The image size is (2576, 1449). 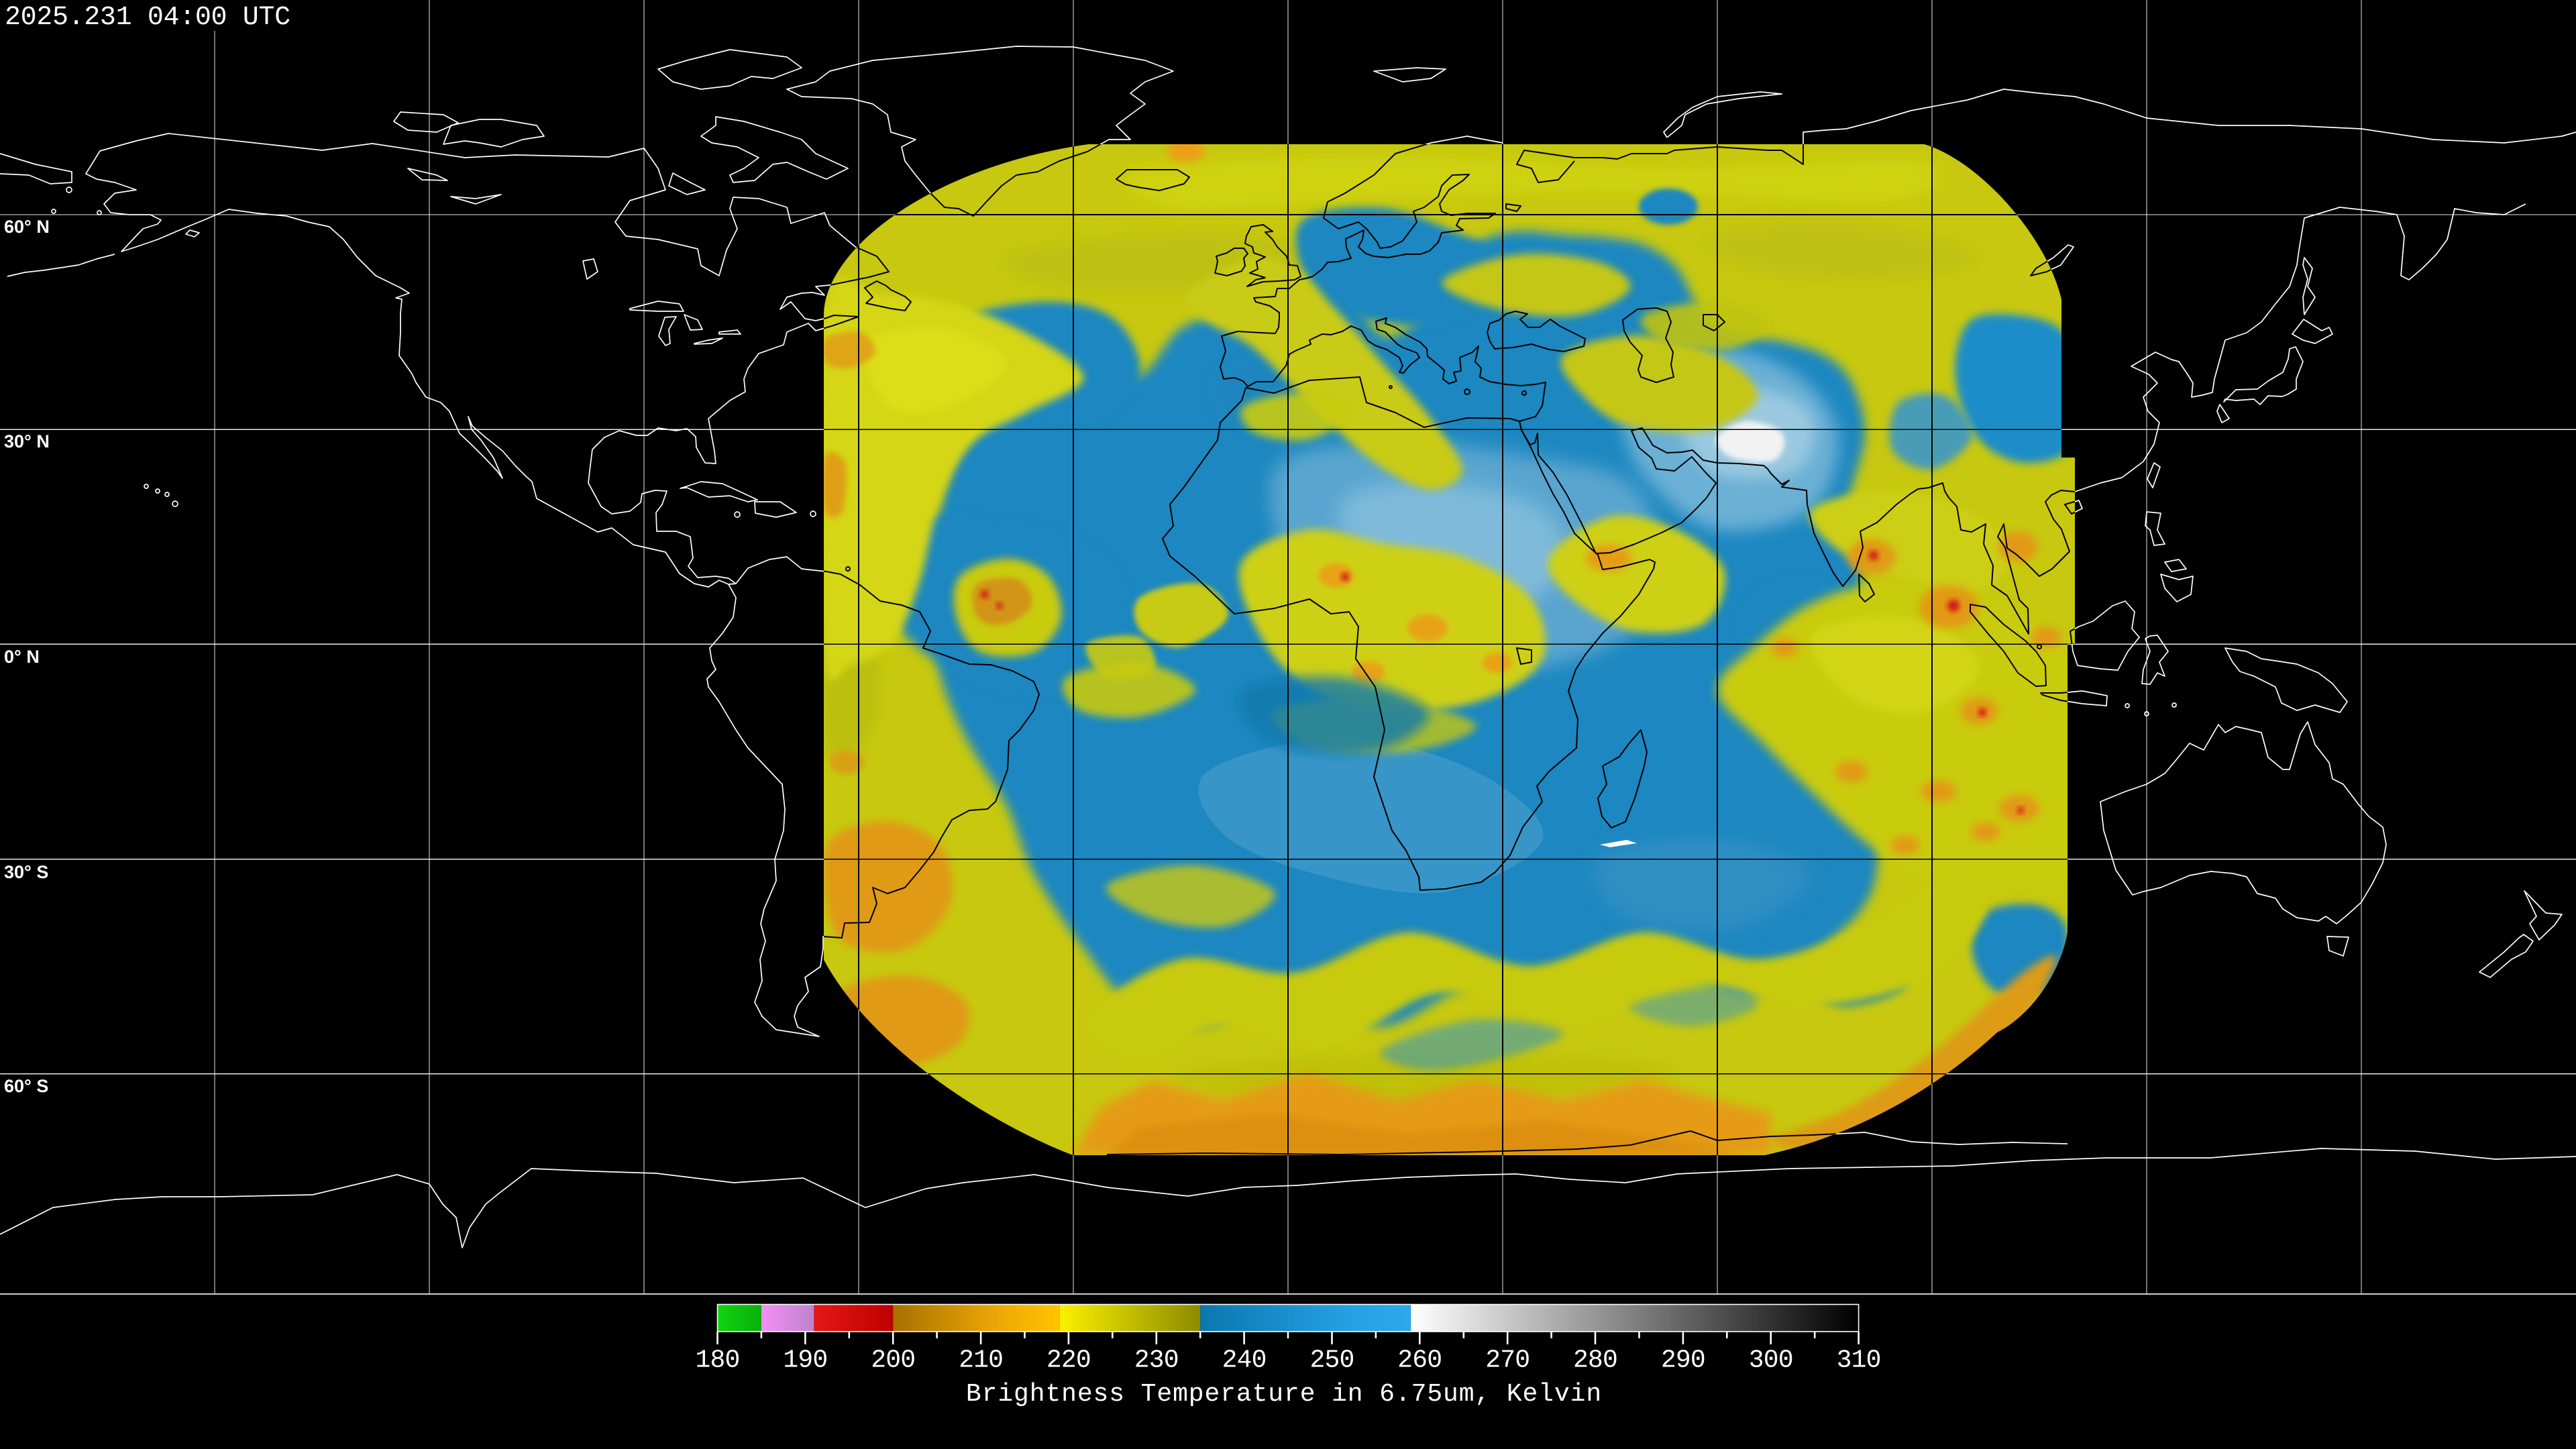 I want to click on svg-text: 270, so click(x=1507, y=1360).